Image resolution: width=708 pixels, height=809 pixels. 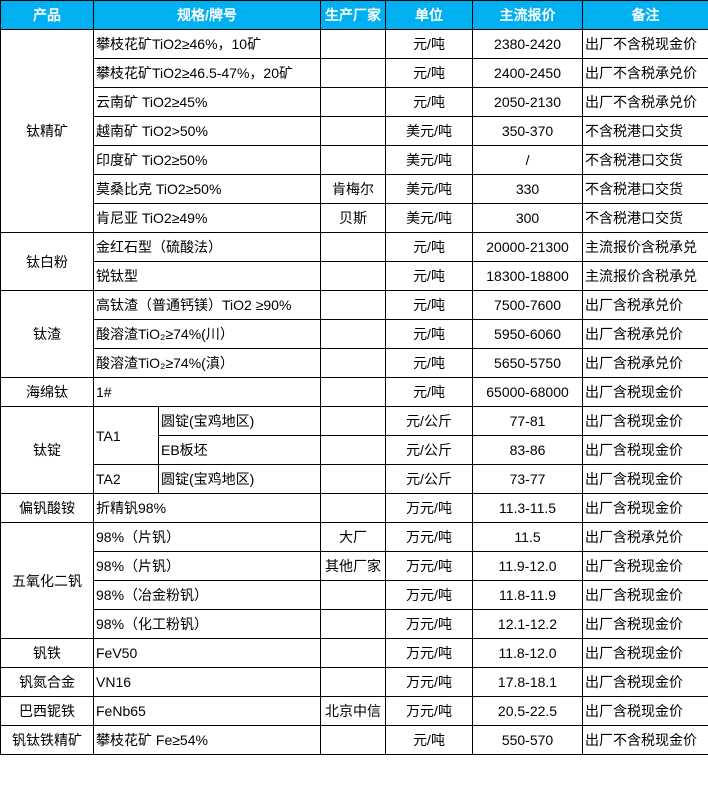 I want to click on table-row: 酸溶渣TiO₂≥74%(滇） 元/吨 5650-5750 出厂含税承兑价, so click(x=354, y=363).